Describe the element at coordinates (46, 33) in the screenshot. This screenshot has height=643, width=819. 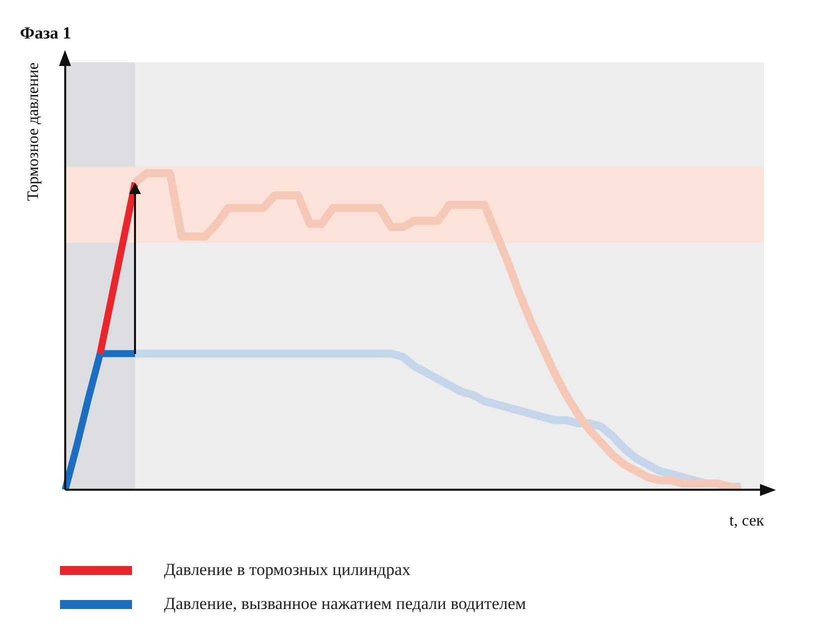
I see `chart-title: Фаза 1` at that location.